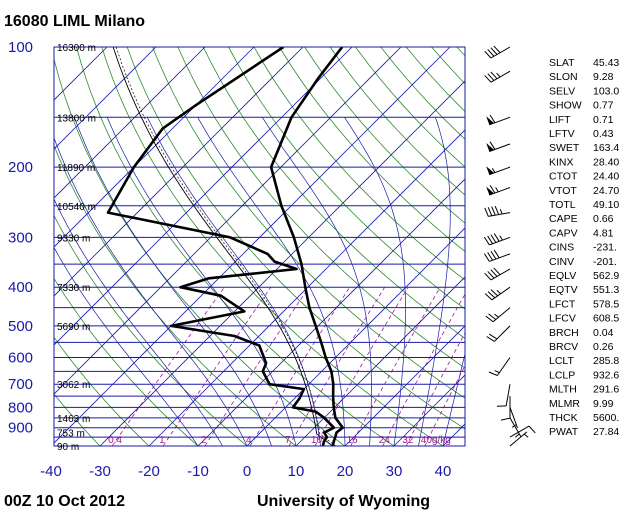 Image resolution: width=640 pixels, height=512 pixels. Describe the element at coordinates (606, 148) in the screenshot. I see `index-value: 163.4` at that location.